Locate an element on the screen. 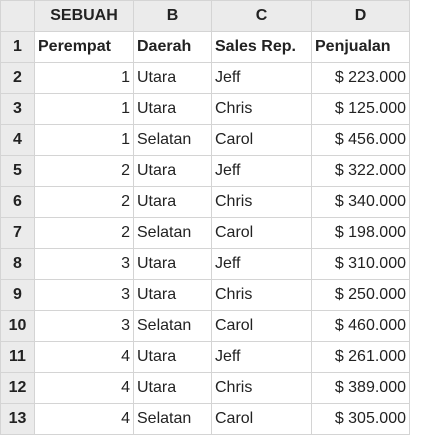  cell-sales: $ 250.000 is located at coordinates (360, 295).